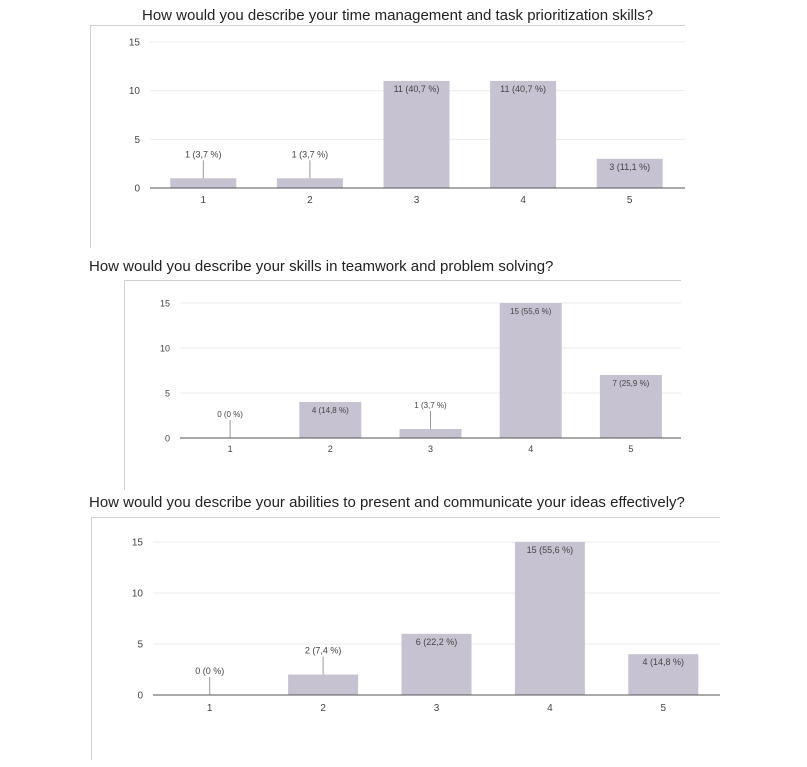 Image resolution: width=807 pixels, height=767 pixels. Describe the element at coordinates (91, 638) in the screenshot. I see `chart-3-frame-left` at that location.